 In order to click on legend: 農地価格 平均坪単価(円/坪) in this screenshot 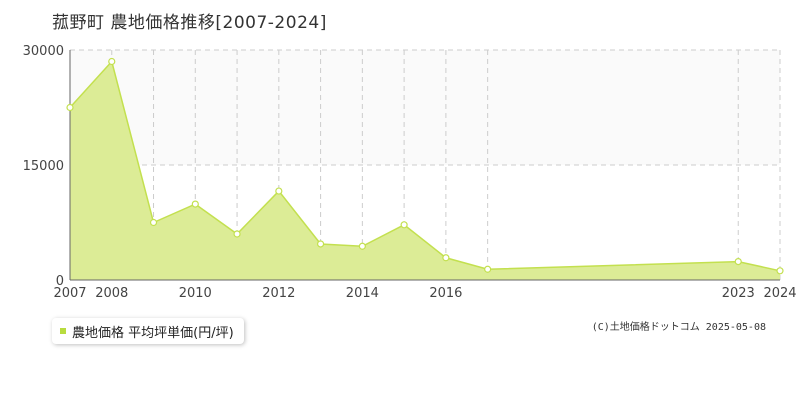, I will do `click(148, 331)`.